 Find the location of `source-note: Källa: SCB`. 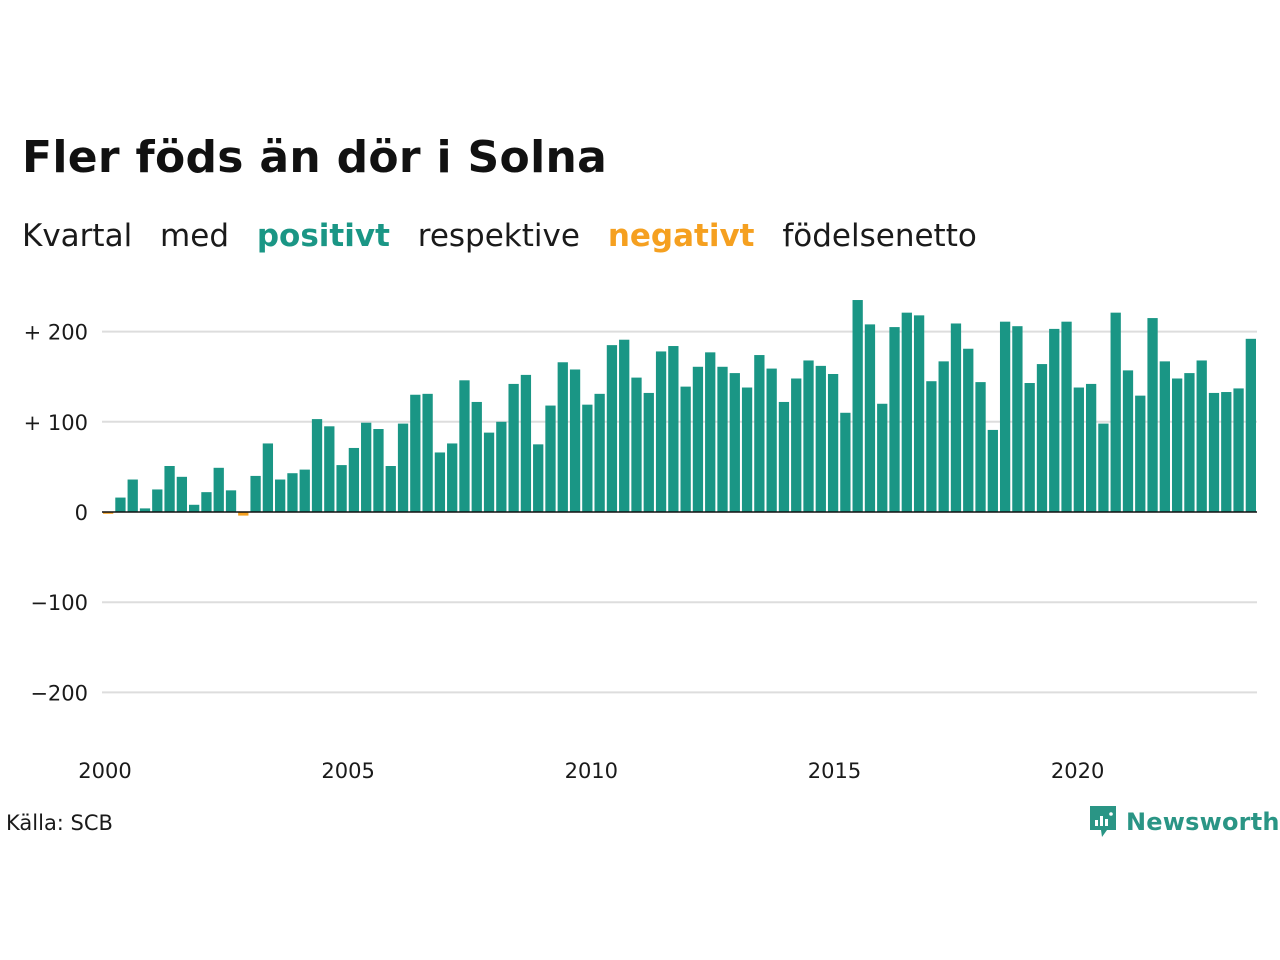

source-note: Källa: SCB is located at coordinates (59, 823).